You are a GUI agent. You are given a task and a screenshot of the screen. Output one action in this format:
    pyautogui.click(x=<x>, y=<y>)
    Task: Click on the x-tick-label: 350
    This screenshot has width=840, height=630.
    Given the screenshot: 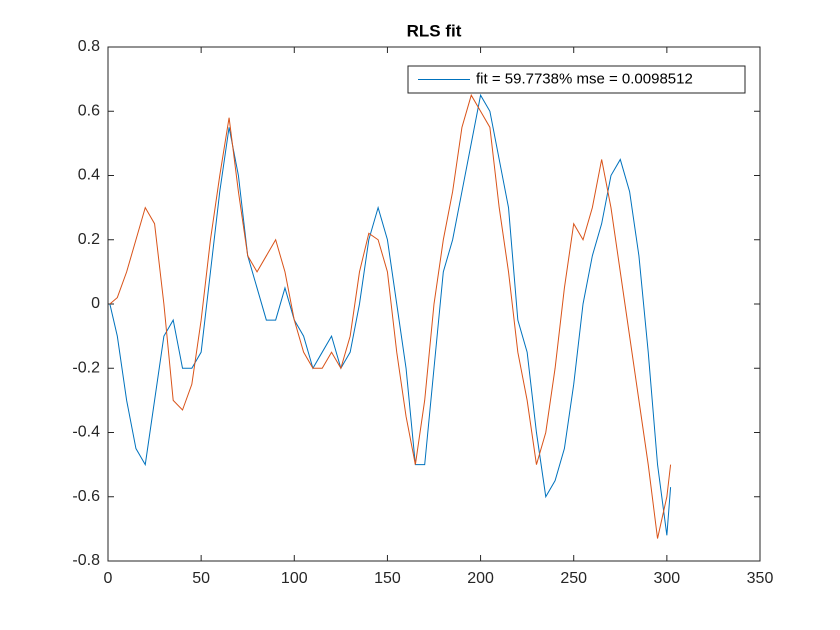 What is the action you would take?
    pyautogui.click(x=760, y=578)
    